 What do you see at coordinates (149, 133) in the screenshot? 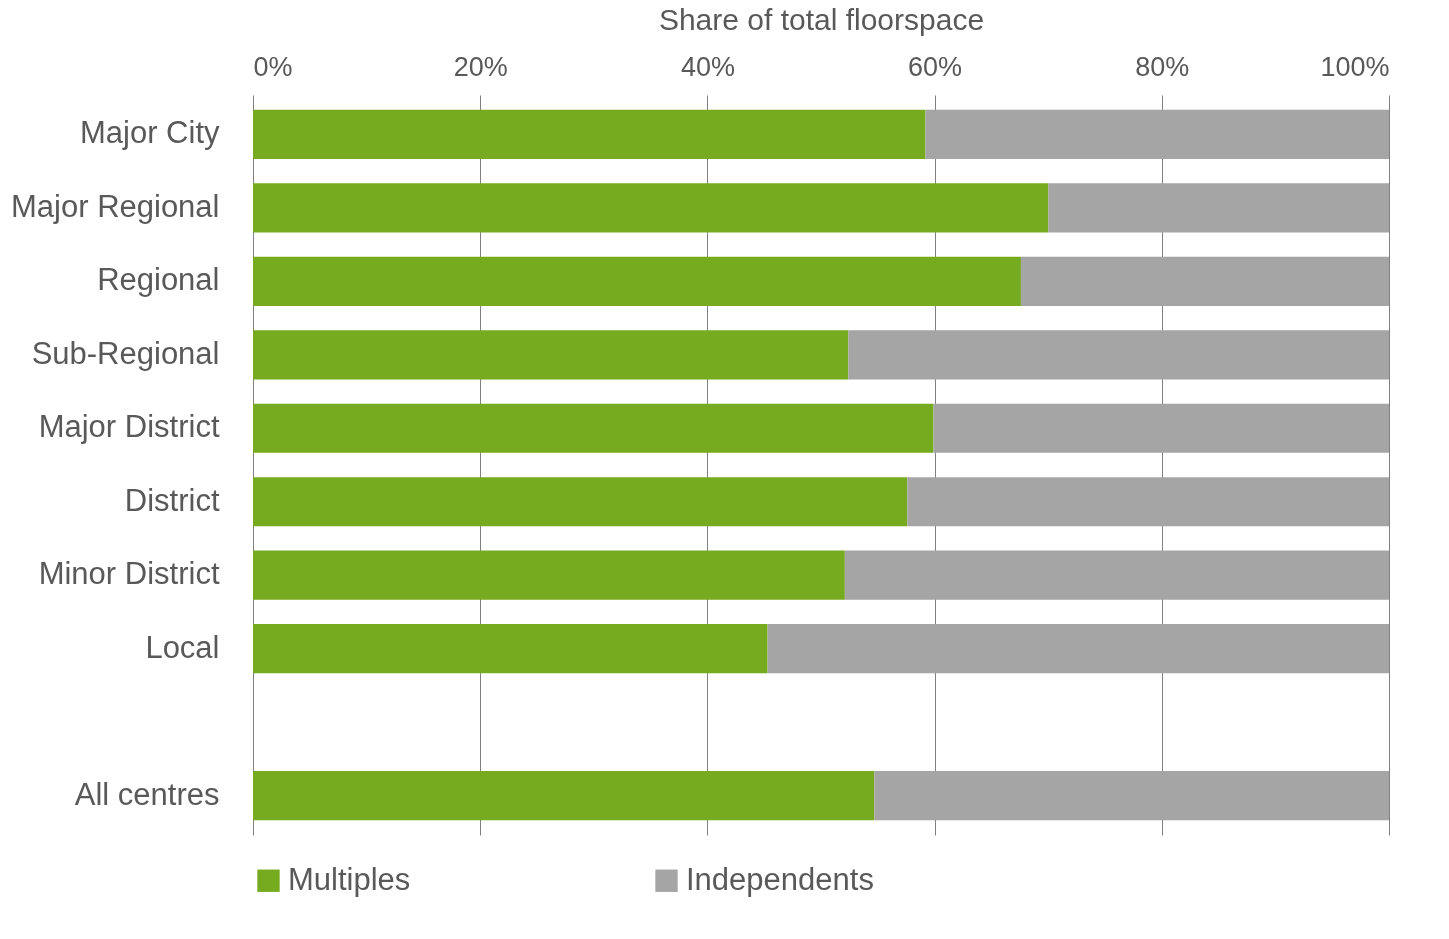
I see `y-tick-label: Major City` at bounding box center [149, 133].